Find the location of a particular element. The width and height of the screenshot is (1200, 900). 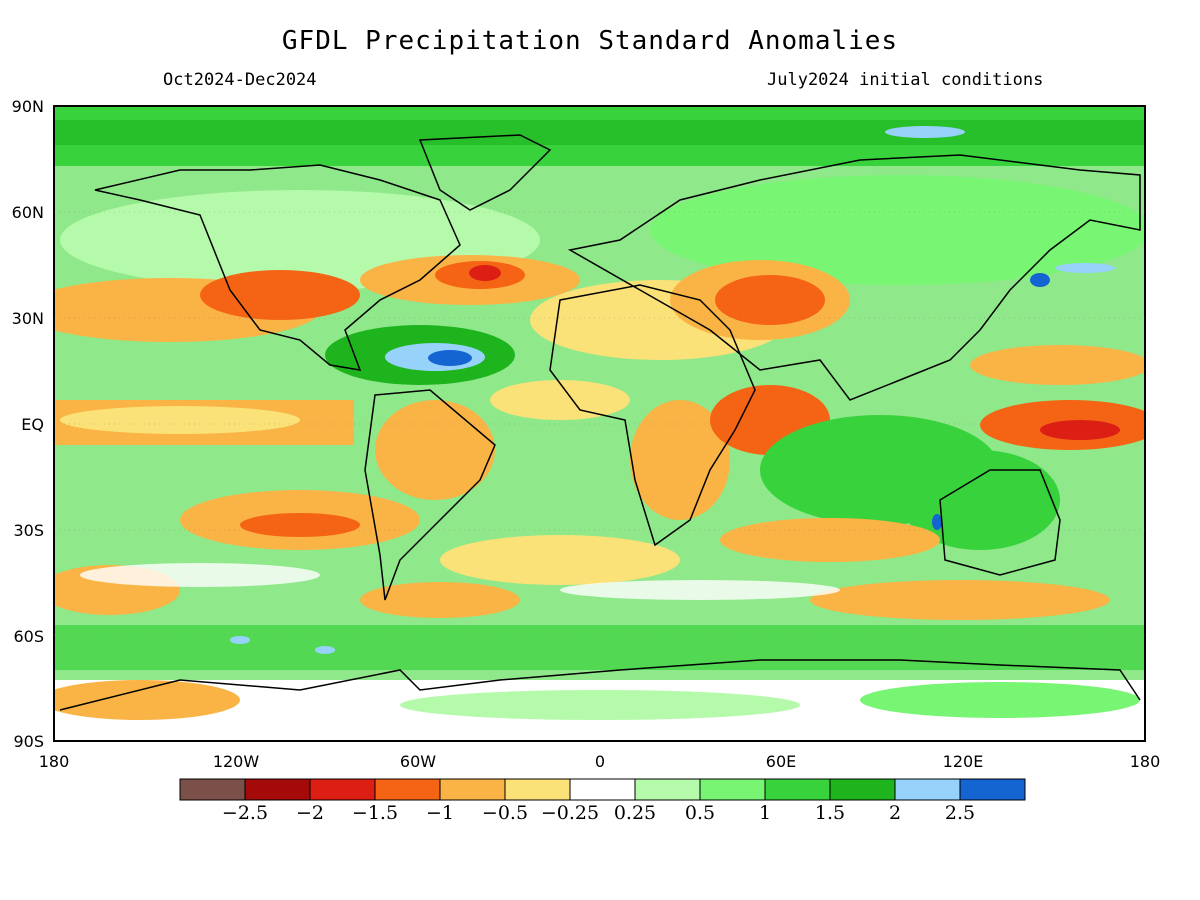

lat-label: 30N is located at coordinates (28, 318).